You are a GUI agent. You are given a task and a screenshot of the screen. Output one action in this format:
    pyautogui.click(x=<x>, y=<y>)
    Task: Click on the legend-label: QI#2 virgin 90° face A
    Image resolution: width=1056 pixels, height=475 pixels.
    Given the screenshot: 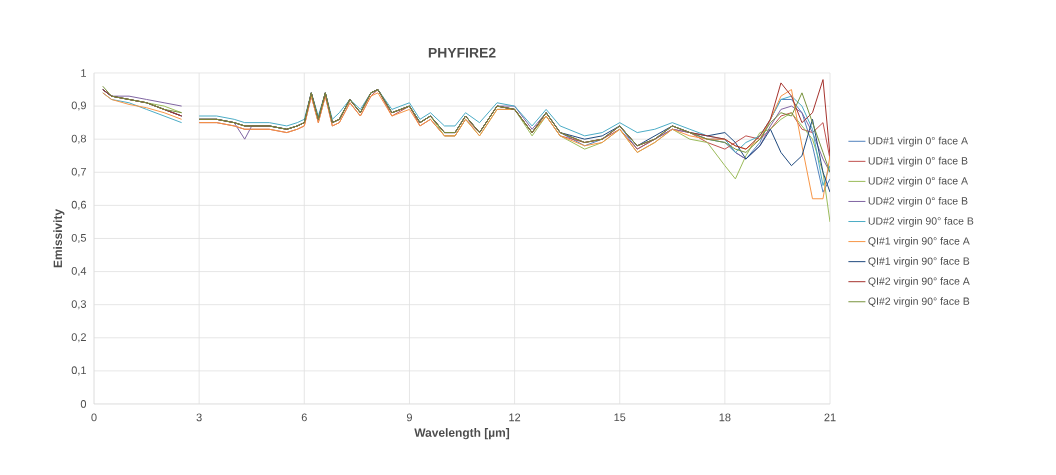 What is the action you would take?
    pyautogui.click(x=919, y=282)
    